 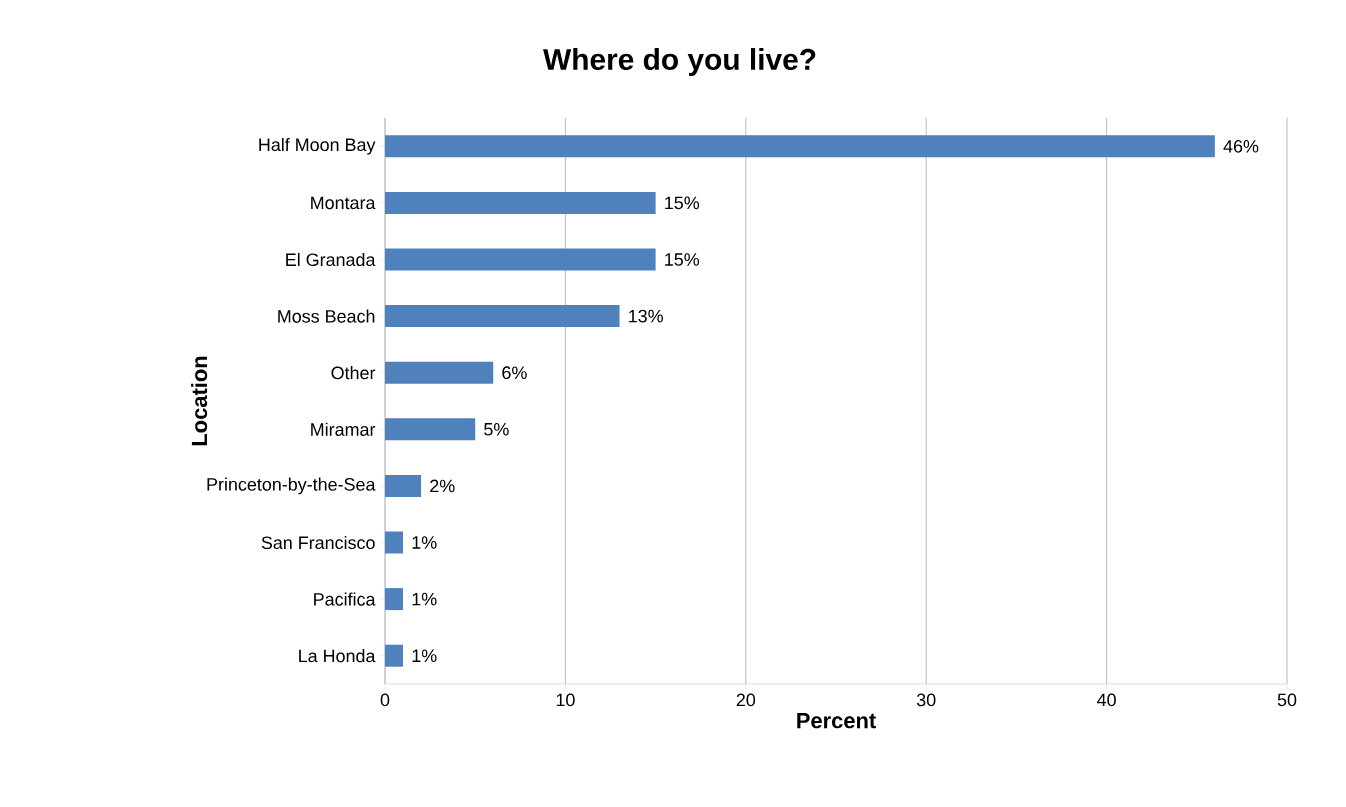 What do you see at coordinates (331, 259) in the screenshot?
I see `y-tick-label: El Granada` at bounding box center [331, 259].